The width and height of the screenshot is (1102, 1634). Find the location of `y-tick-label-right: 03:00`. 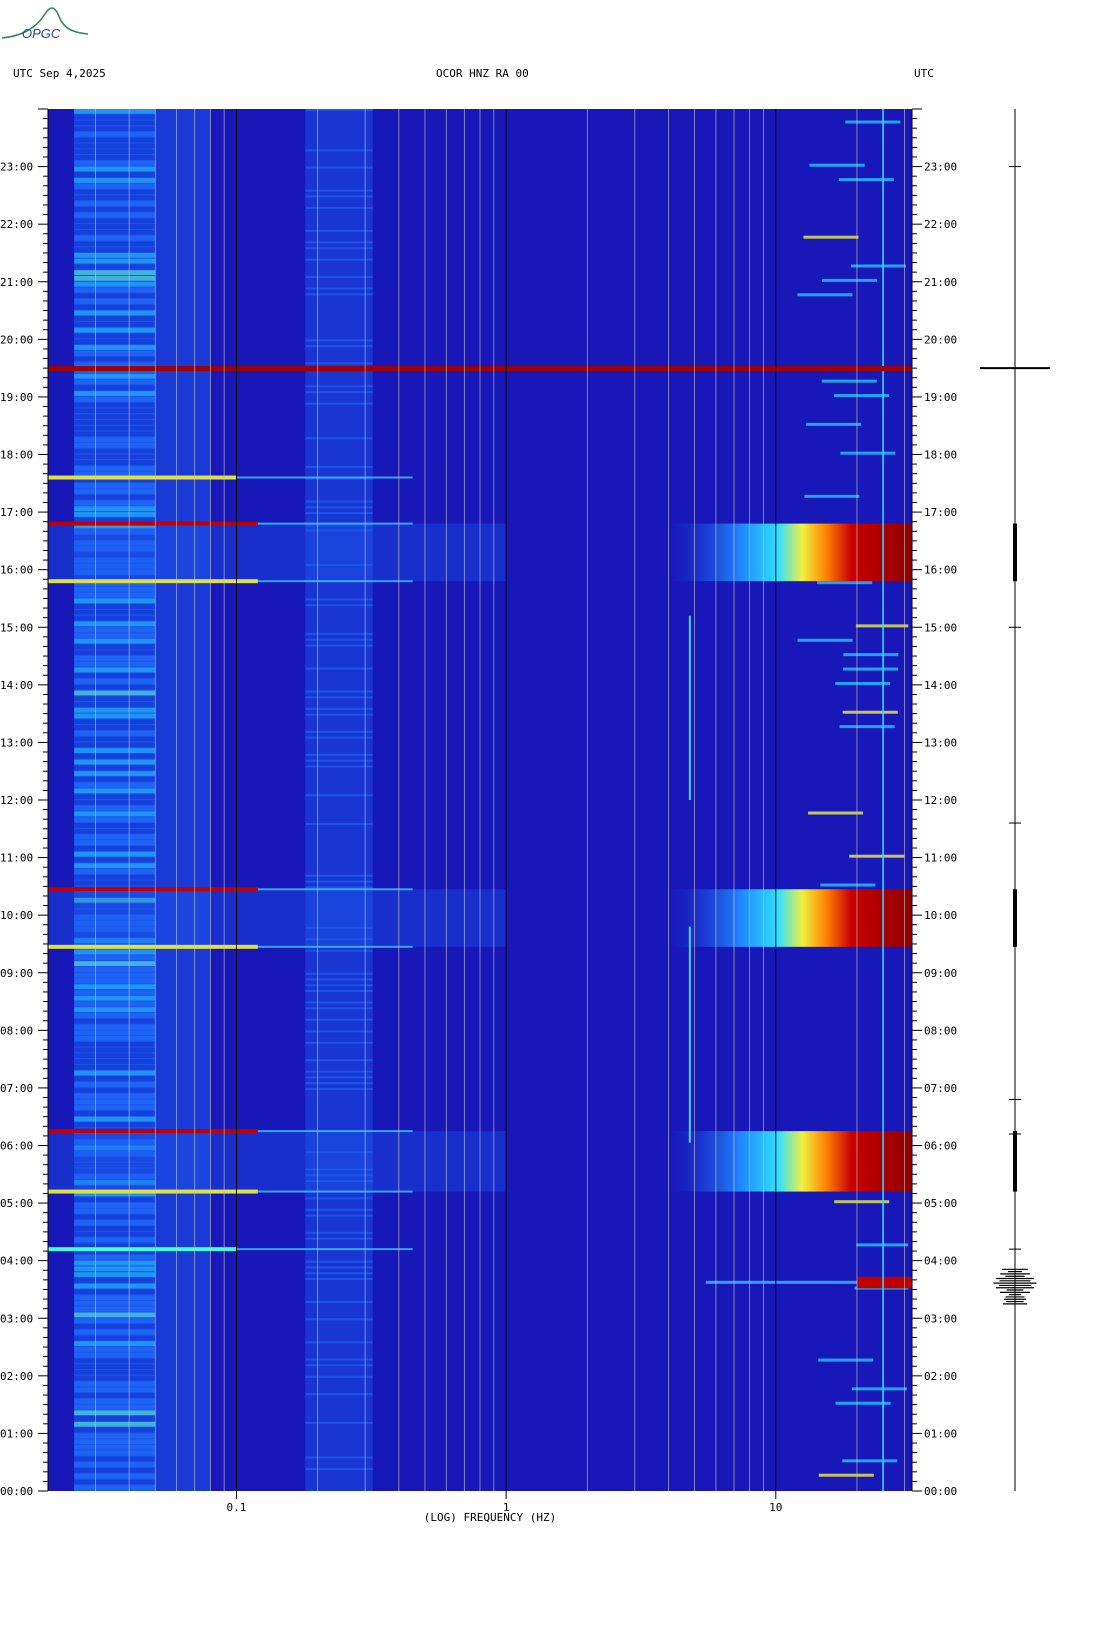

y-tick-label-right: 03:00 is located at coordinates (940, 1318).